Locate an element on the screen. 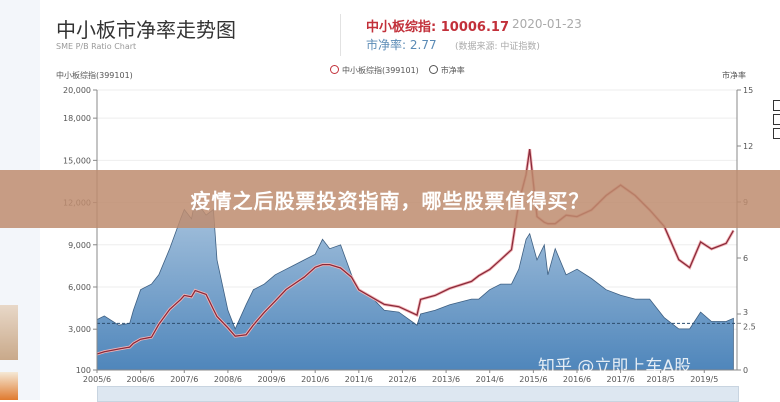 This screenshot has width=780, height=402. chart-title: 中小板市净率走势图 is located at coordinates (146, 30).